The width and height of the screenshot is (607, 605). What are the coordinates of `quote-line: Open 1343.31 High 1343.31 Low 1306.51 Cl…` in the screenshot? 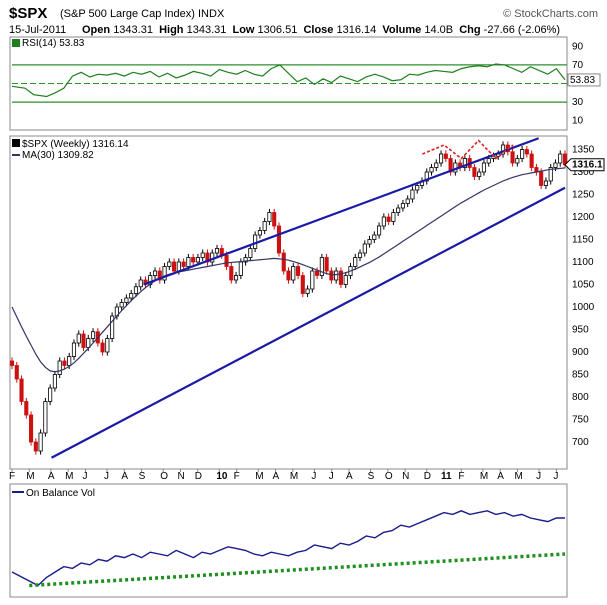 It's located at (321, 30).